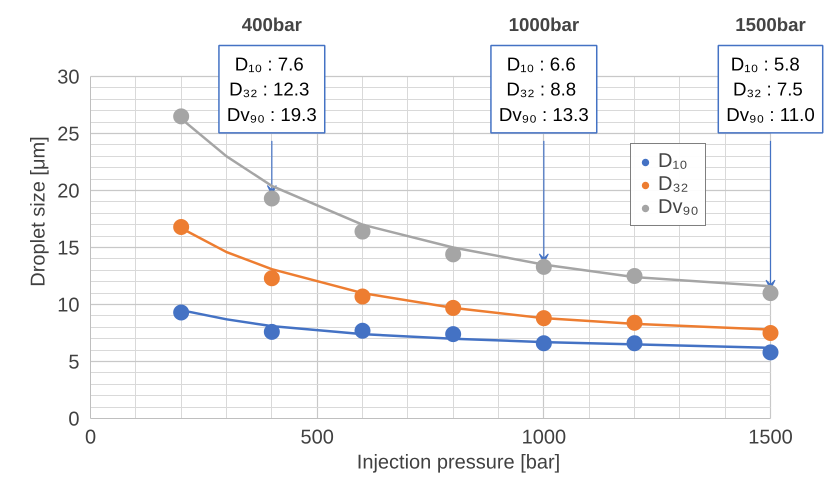 Image resolution: width=834 pixels, height=504 pixels. What do you see at coordinates (68, 191) in the screenshot?
I see `y-tick-label: 20` at bounding box center [68, 191].